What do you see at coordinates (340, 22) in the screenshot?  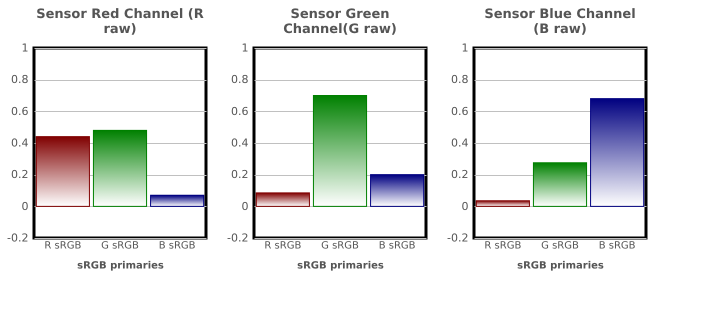 I see `chart-title: Sensor Green Channel(G raw)` at bounding box center [340, 22].